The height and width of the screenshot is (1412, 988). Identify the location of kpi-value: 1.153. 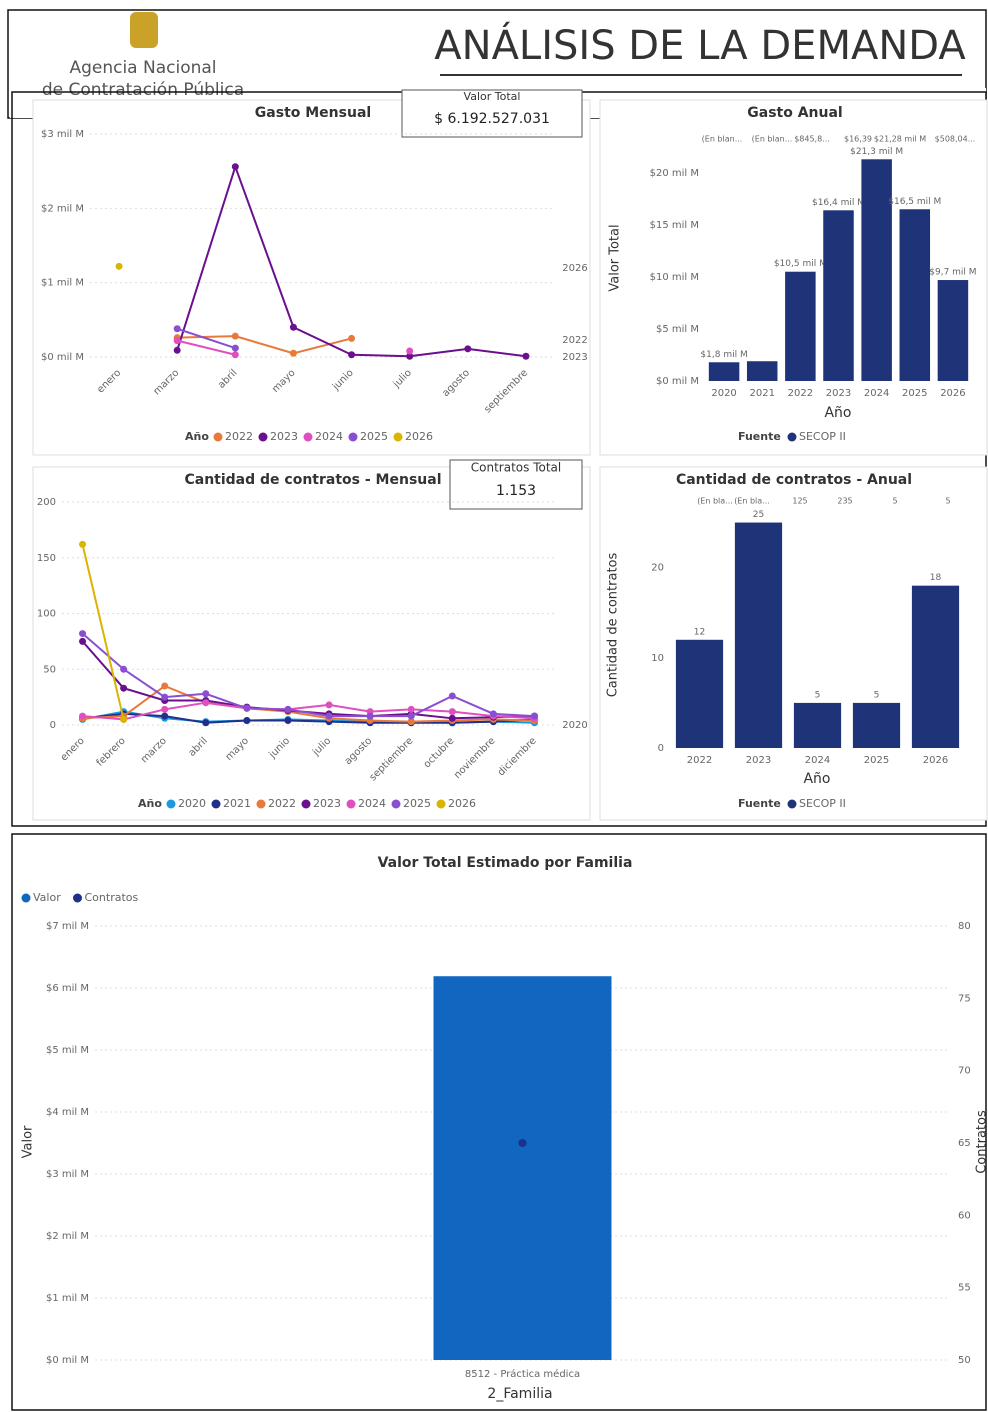
(516, 491).